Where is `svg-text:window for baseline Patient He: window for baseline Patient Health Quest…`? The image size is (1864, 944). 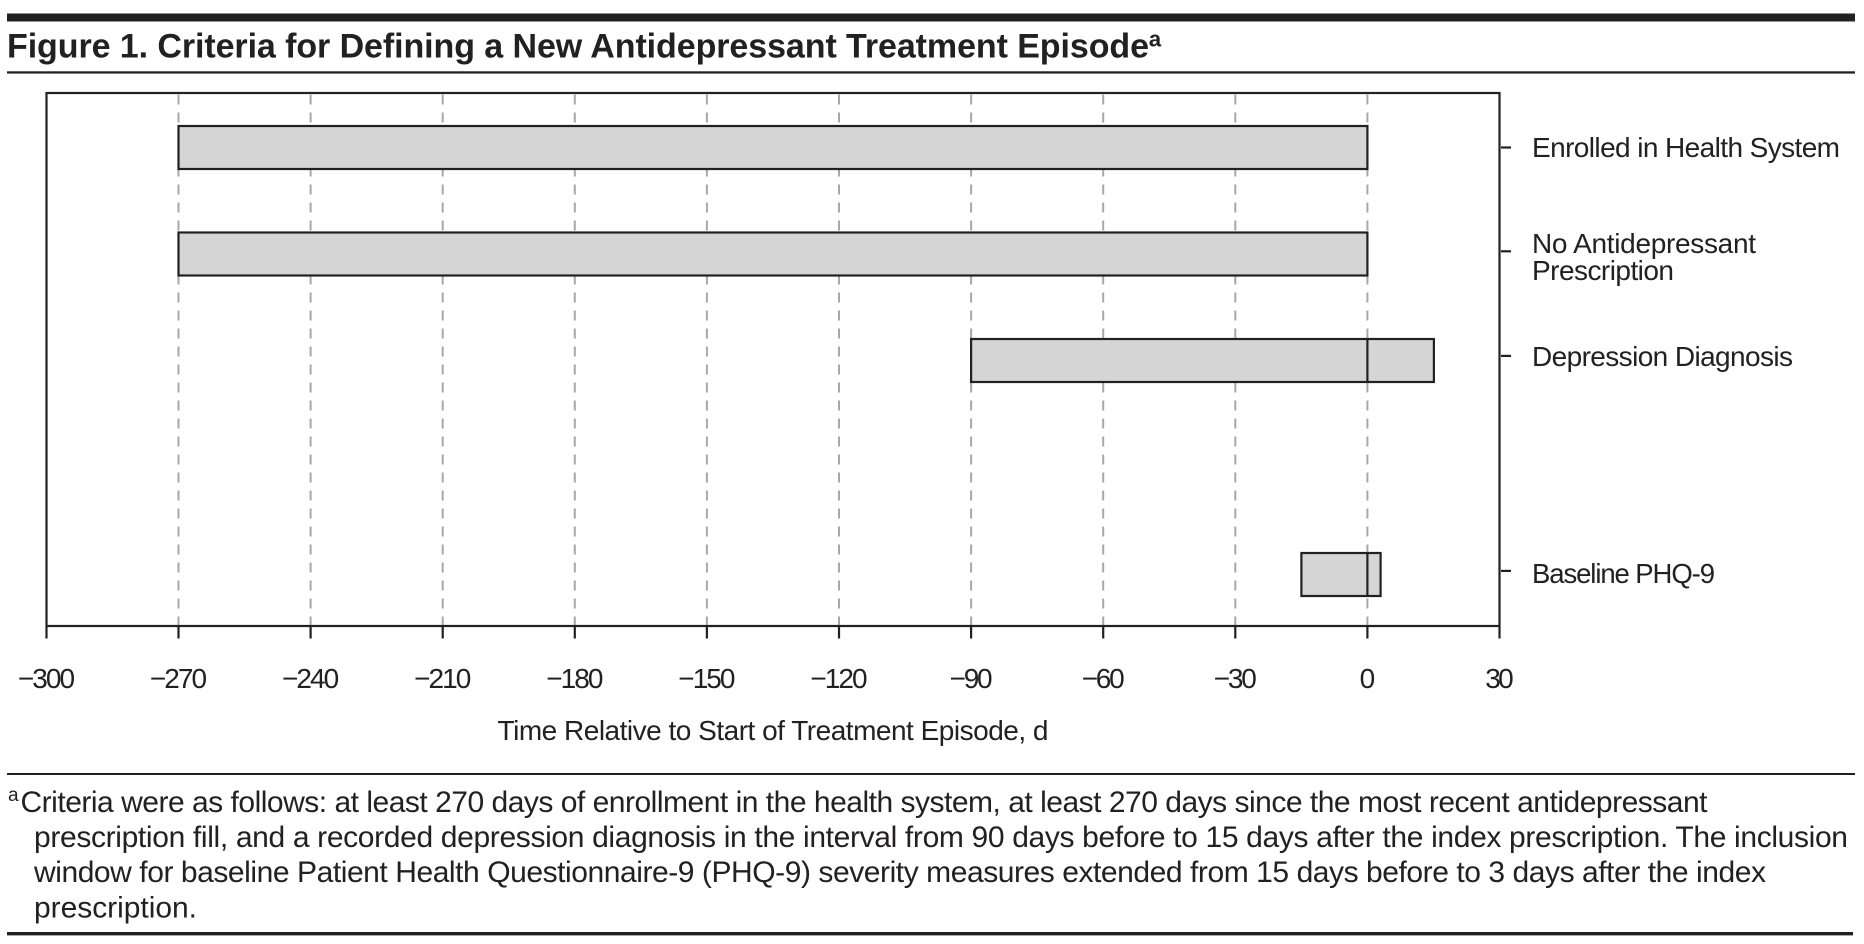
svg-text:window for baseline Patient He: window for baseline Patient Health Quest… is located at coordinates (899, 872).